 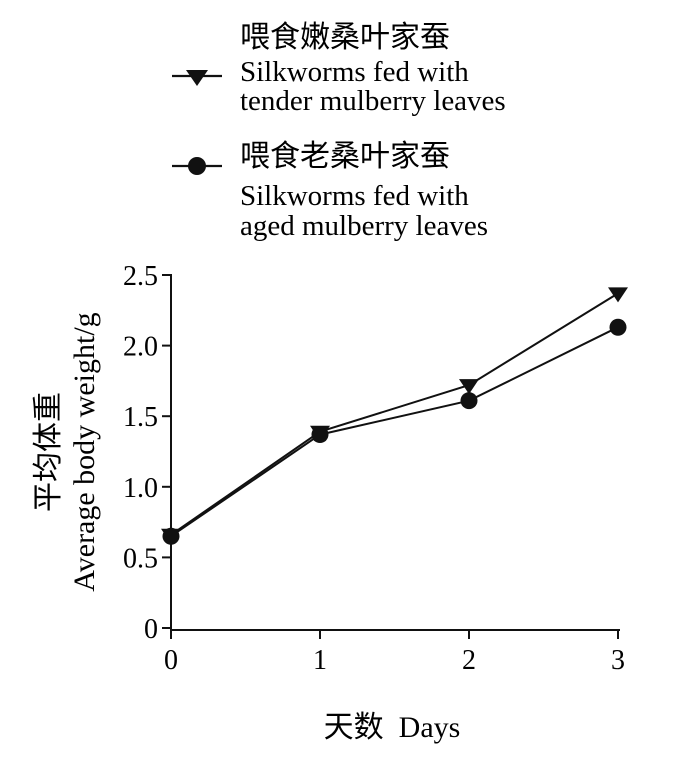 What do you see at coordinates (618, 660) in the screenshot?
I see `x-tick-label: 3` at bounding box center [618, 660].